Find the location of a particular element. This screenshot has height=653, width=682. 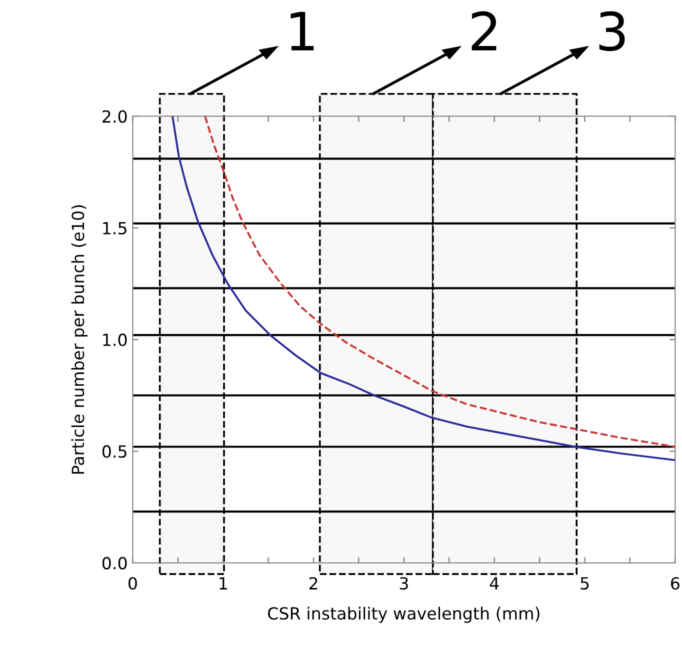

x-tick-label: 4 is located at coordinates (494, 583).